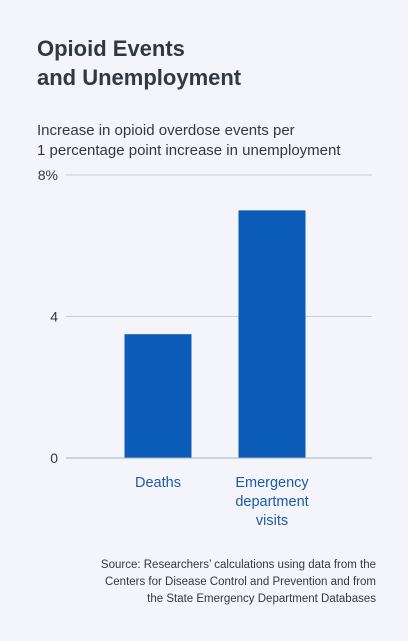 The image size is (408, 641). Describe the element at coordinates (158, 483) in the screenshot. I see `x-category-label-0-line-0: Deaths` at that location.